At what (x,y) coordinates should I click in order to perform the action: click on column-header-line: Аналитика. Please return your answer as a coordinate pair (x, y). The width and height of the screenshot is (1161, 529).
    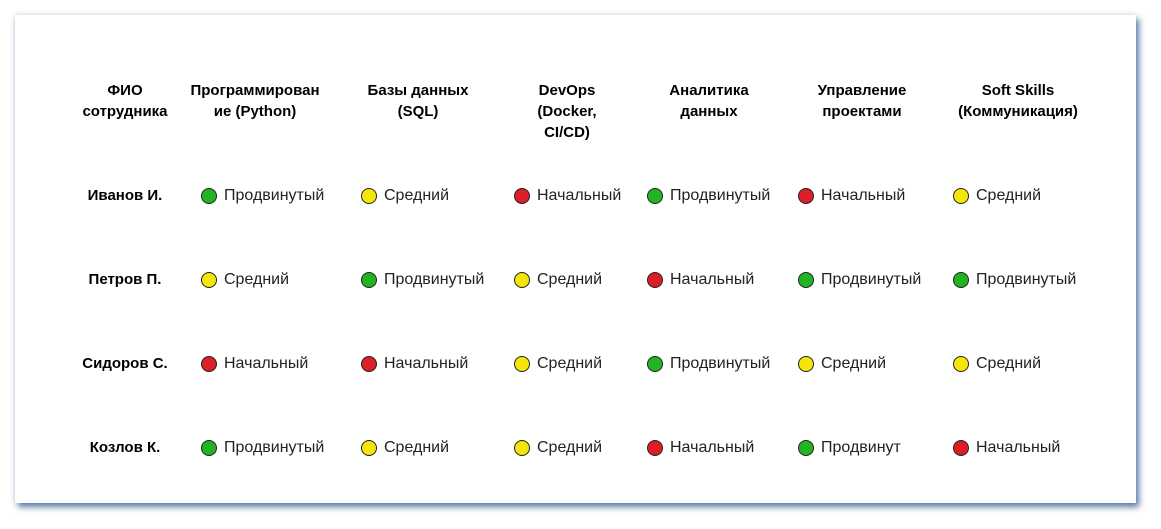
    Looking at the image, I should click on (709, 90).